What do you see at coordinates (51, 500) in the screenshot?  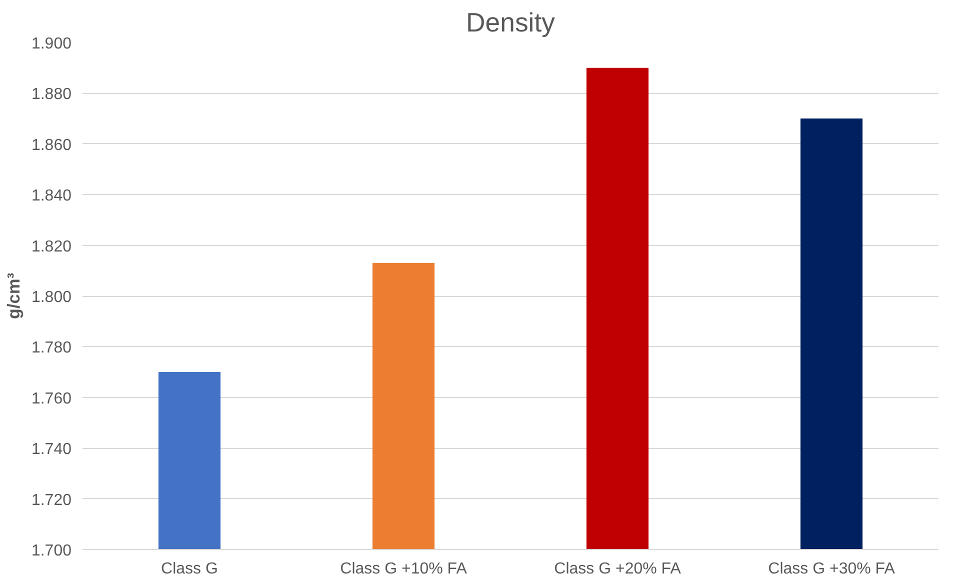 I see `y-tick-label: 1.720` at bounding box center [51, 500].